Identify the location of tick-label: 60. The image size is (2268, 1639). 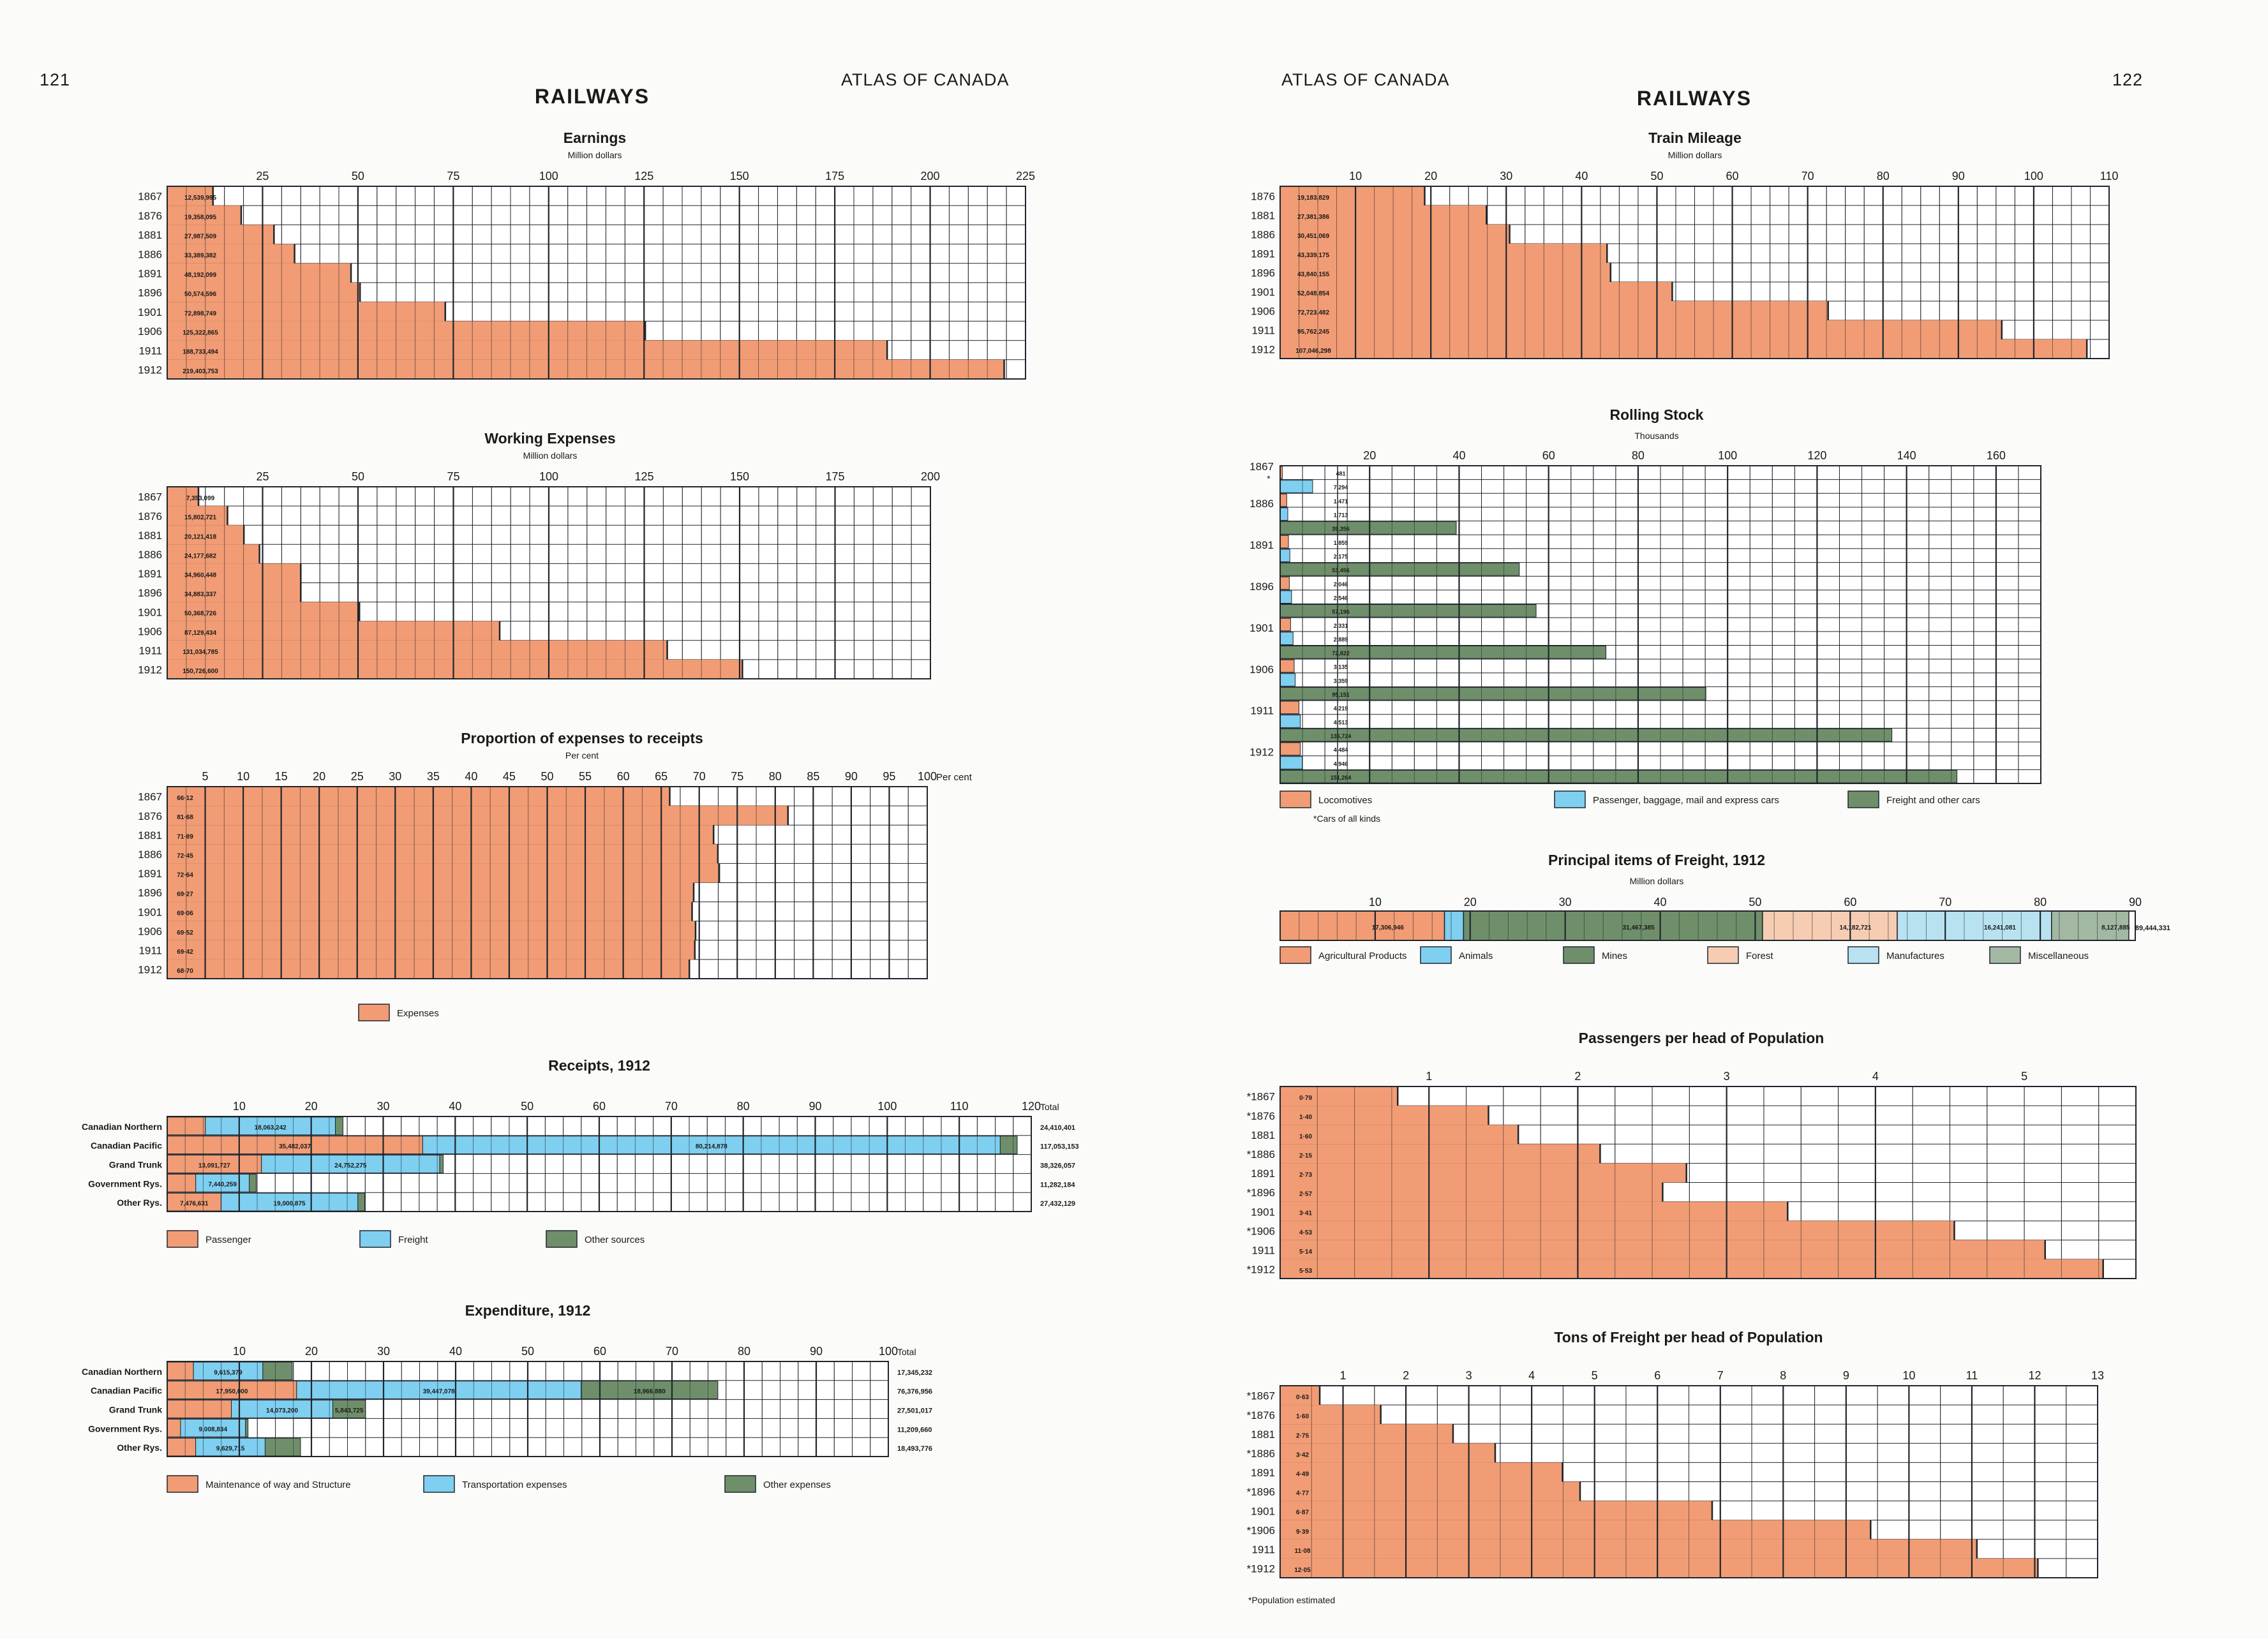
(1733, 176).